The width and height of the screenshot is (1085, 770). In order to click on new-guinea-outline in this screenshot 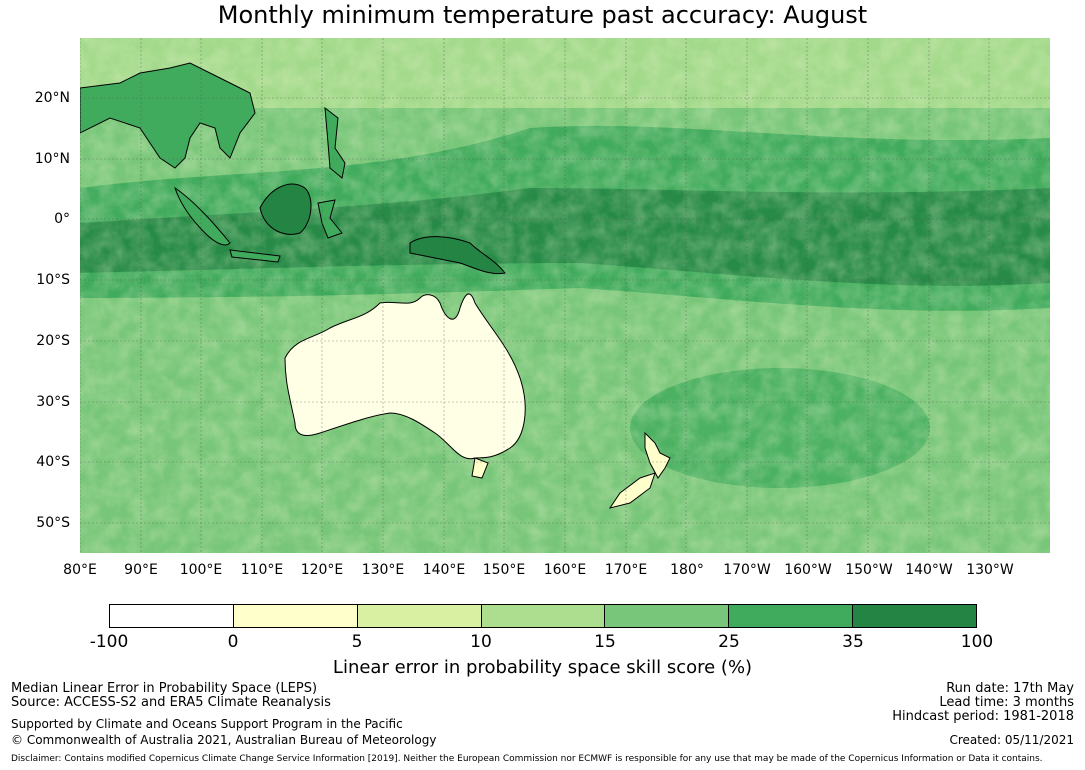, I will do `click(457, 255)`.